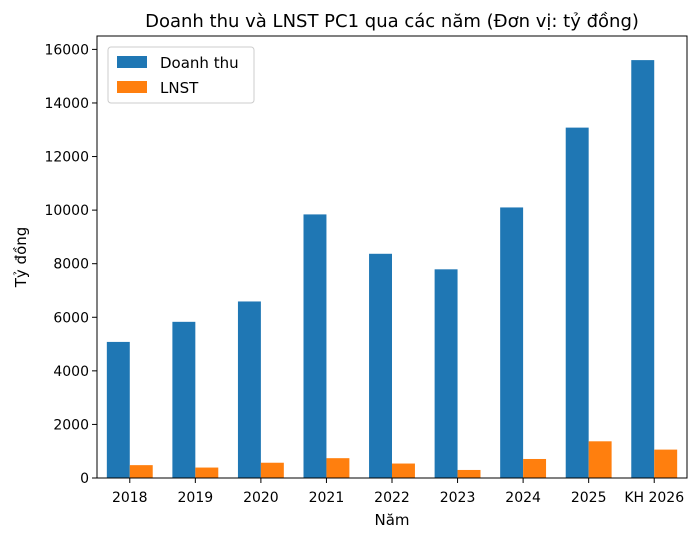 This screenshot has height=541, width=700. Describe the element at coordinates (338, 468) in the screenshot. I see `bar-lnst-2021` at that location.